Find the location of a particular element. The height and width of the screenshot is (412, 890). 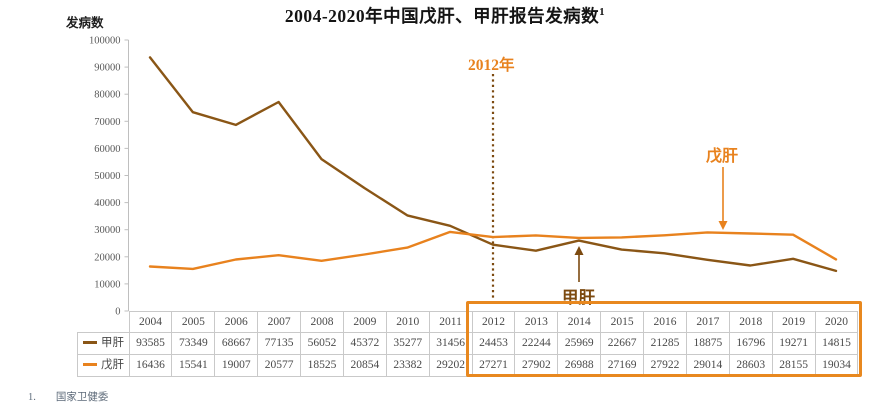

value-cell: 73349 is located at coordinates (193, 343).